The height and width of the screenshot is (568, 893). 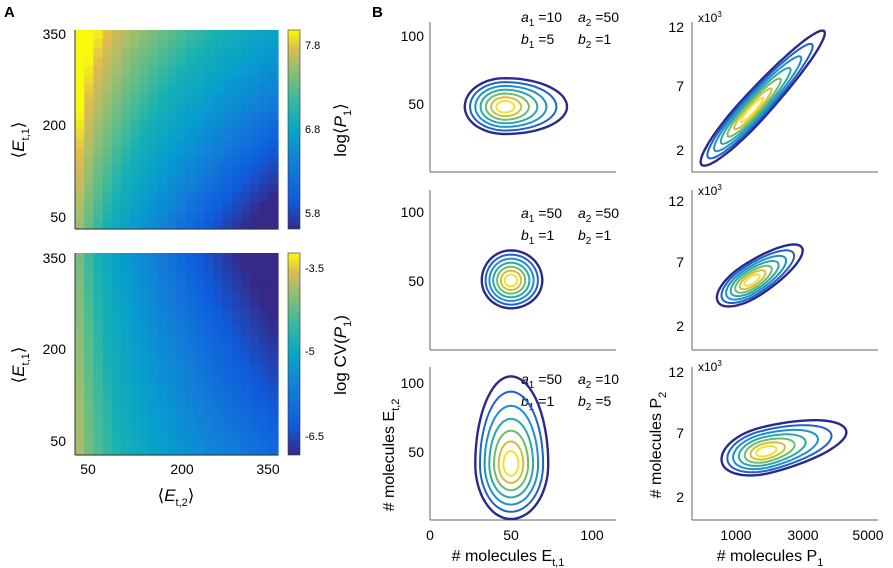 What do you see at coordinates (312, 214) in the screenshot?
I see `colorbar-mean-p1-tick: 5.8` at bounding box center [312, 214].